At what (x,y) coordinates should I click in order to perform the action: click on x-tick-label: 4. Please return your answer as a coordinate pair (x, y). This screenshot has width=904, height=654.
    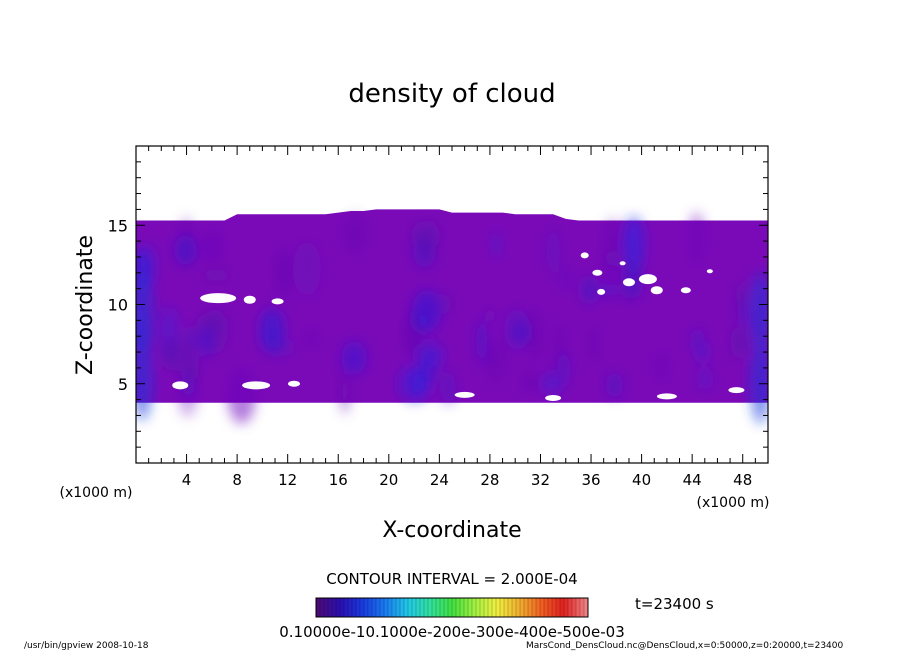
    Looking at the image, I should click on (187, 480).